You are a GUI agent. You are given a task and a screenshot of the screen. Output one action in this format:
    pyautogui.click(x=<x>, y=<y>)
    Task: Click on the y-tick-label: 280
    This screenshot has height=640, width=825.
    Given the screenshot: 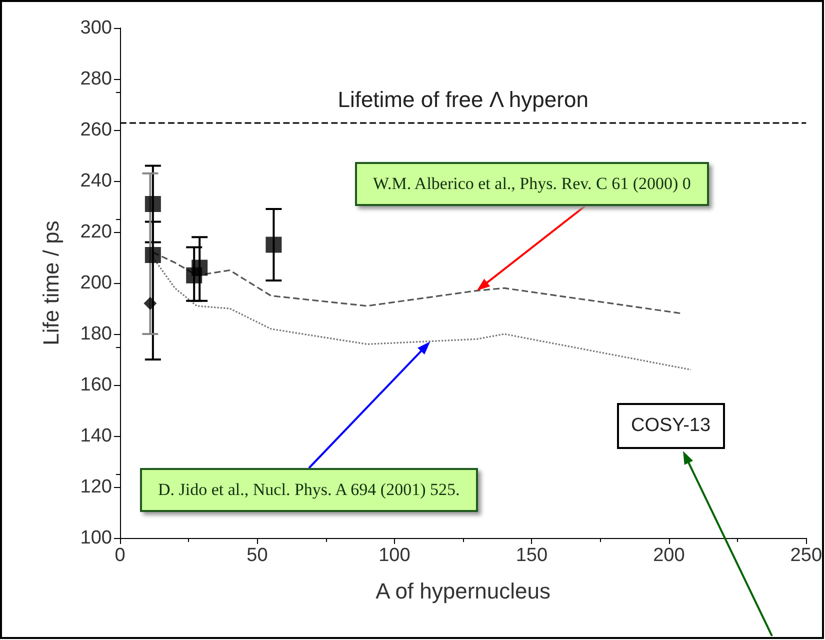 What is the action you would take?
    pyautogui.click(x=96, y=79)
    